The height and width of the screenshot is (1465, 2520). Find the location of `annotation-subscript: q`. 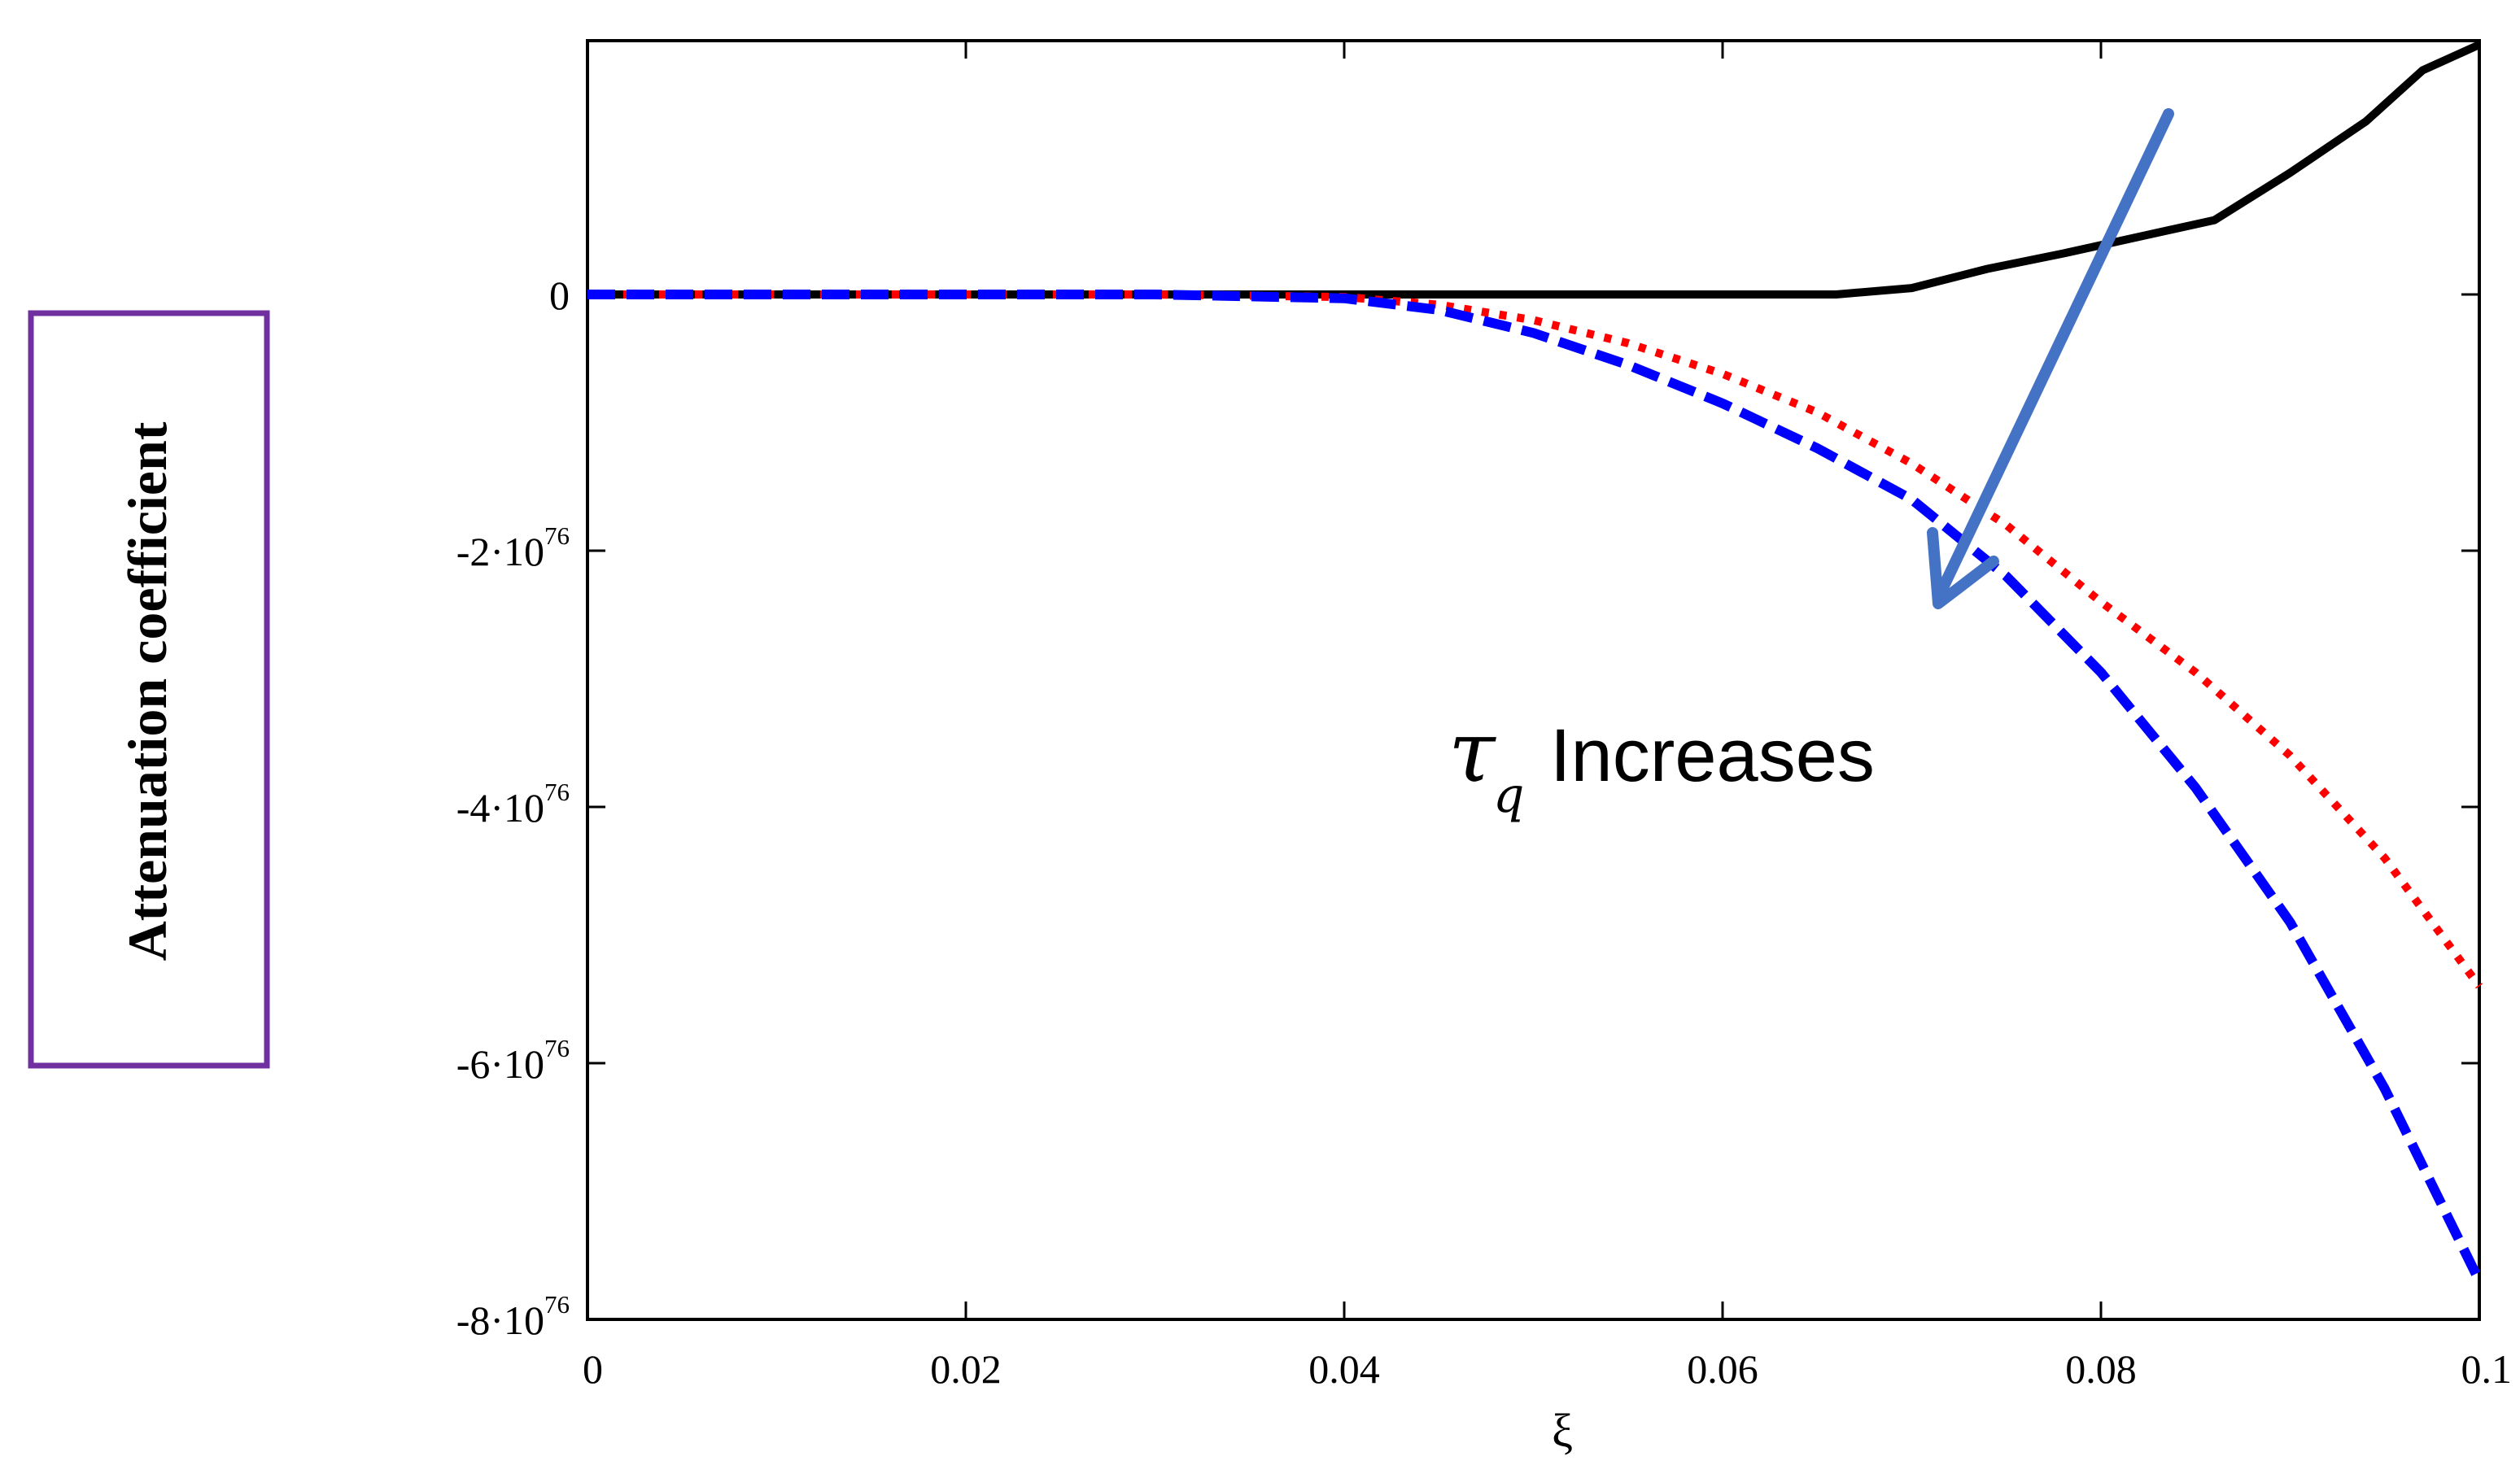

annotation-subscript: q is located at coordinates (1509, 795).